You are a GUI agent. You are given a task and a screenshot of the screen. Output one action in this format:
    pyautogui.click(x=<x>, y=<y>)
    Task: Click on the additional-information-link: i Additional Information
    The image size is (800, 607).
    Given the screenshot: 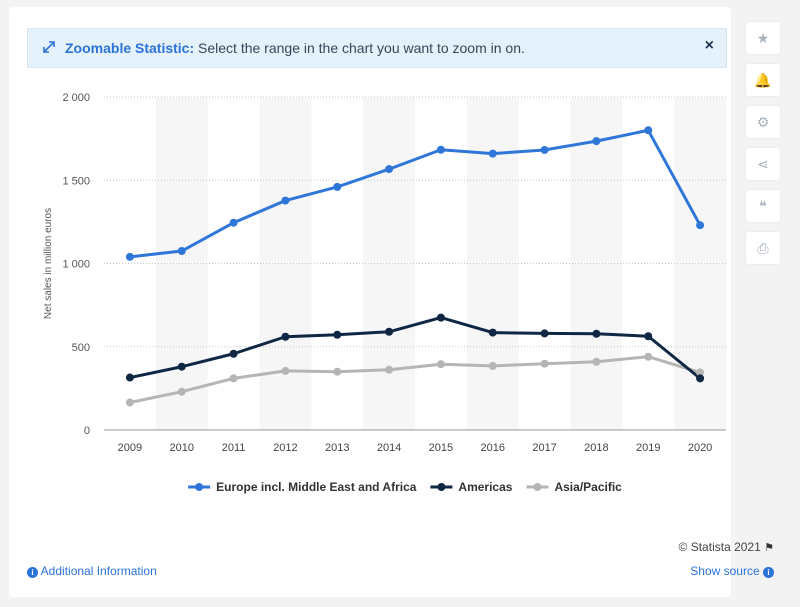 What is the action you would take?
    pyautogui.click(x=92, y=571)
    